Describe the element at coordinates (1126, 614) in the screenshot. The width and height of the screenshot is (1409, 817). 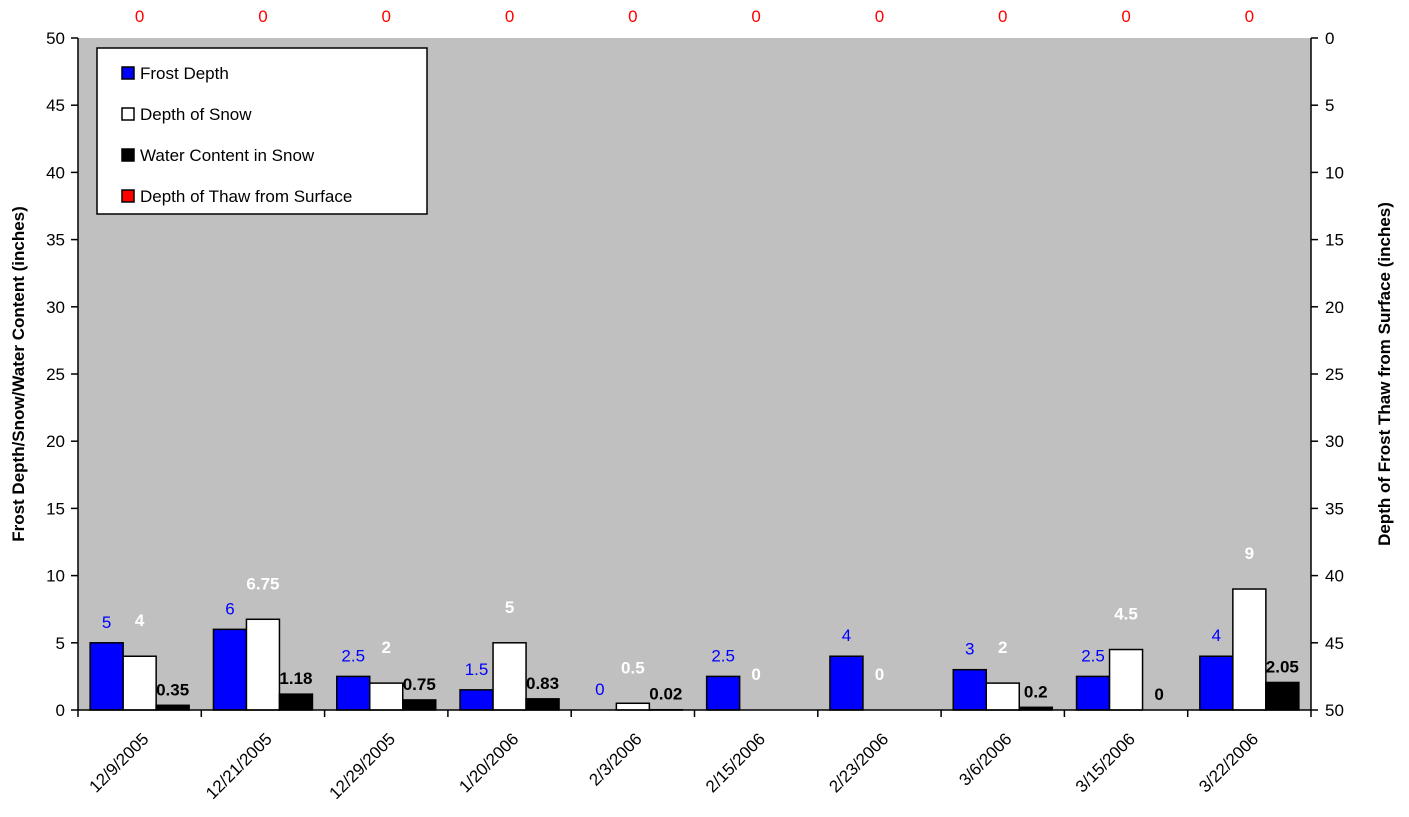
I see `depth-of-snow-data-label: 4.5` at that location.